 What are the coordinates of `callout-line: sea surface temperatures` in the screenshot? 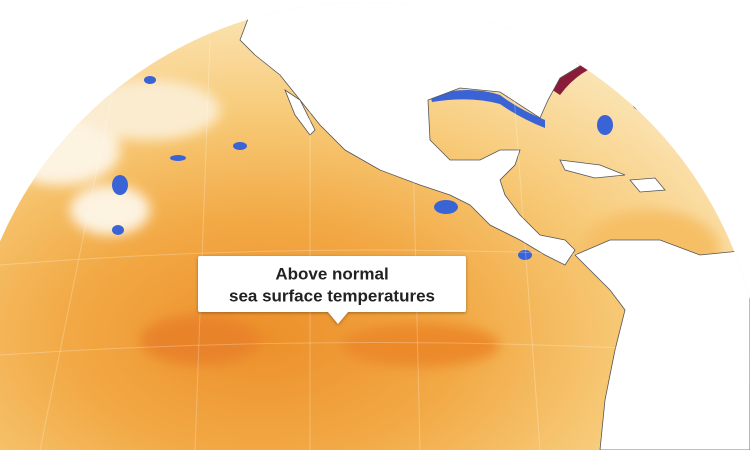 It's located at (332, 295).